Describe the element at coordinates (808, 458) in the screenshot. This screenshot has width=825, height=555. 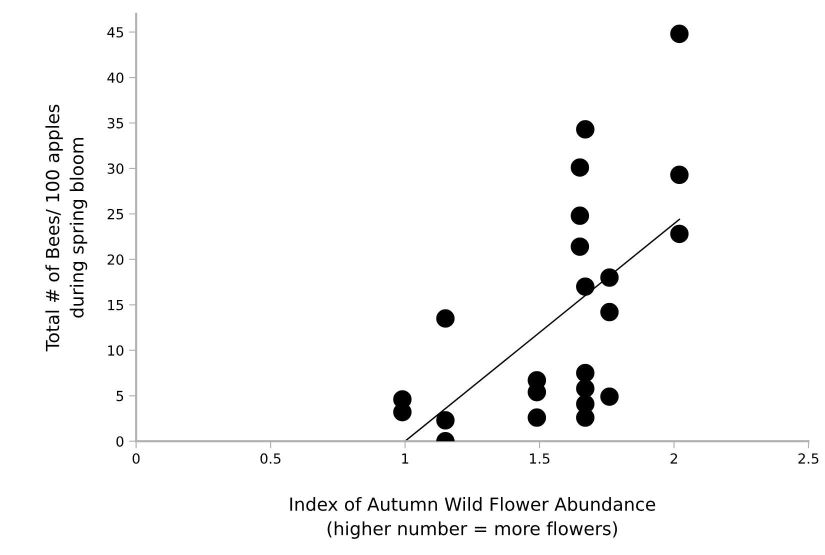
I see `x-tick-label: 2.5` at that location.